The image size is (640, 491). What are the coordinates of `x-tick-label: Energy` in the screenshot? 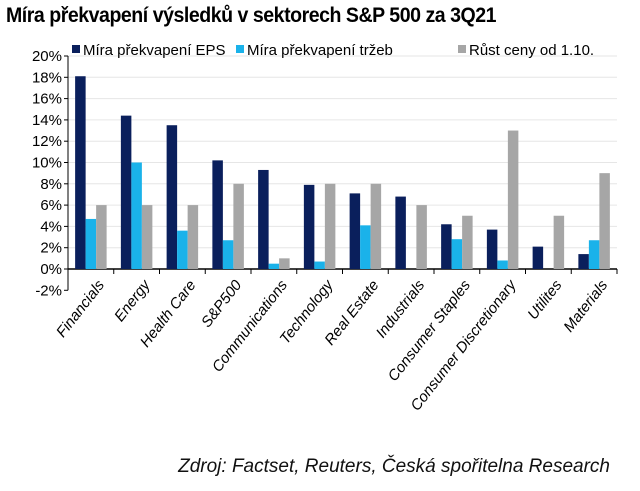 It's located at (133, 300).